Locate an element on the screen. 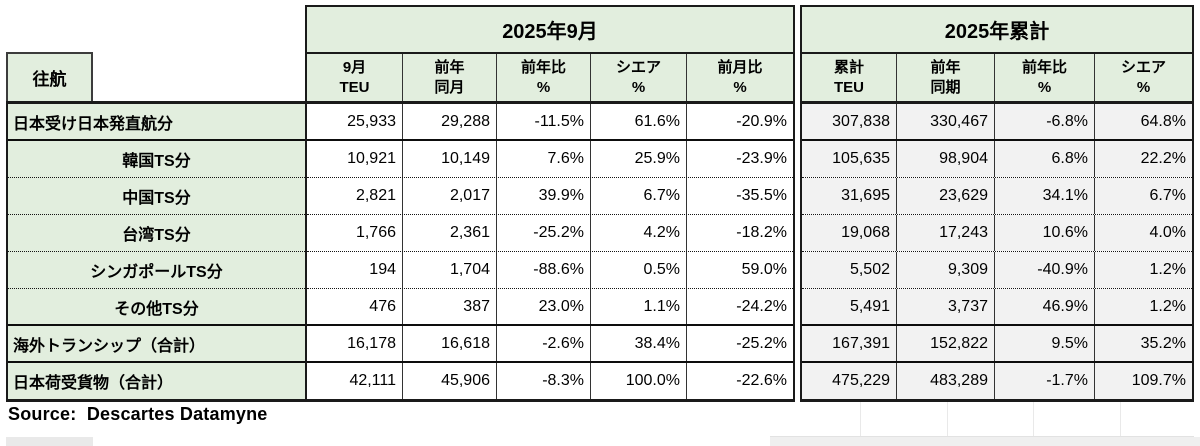 Image resolution: width=1200 pixels, height=446 pixels. table-row: 16,178 16,618 -2.6% 38.4% -25.2% is located at coordinates (550, 344).